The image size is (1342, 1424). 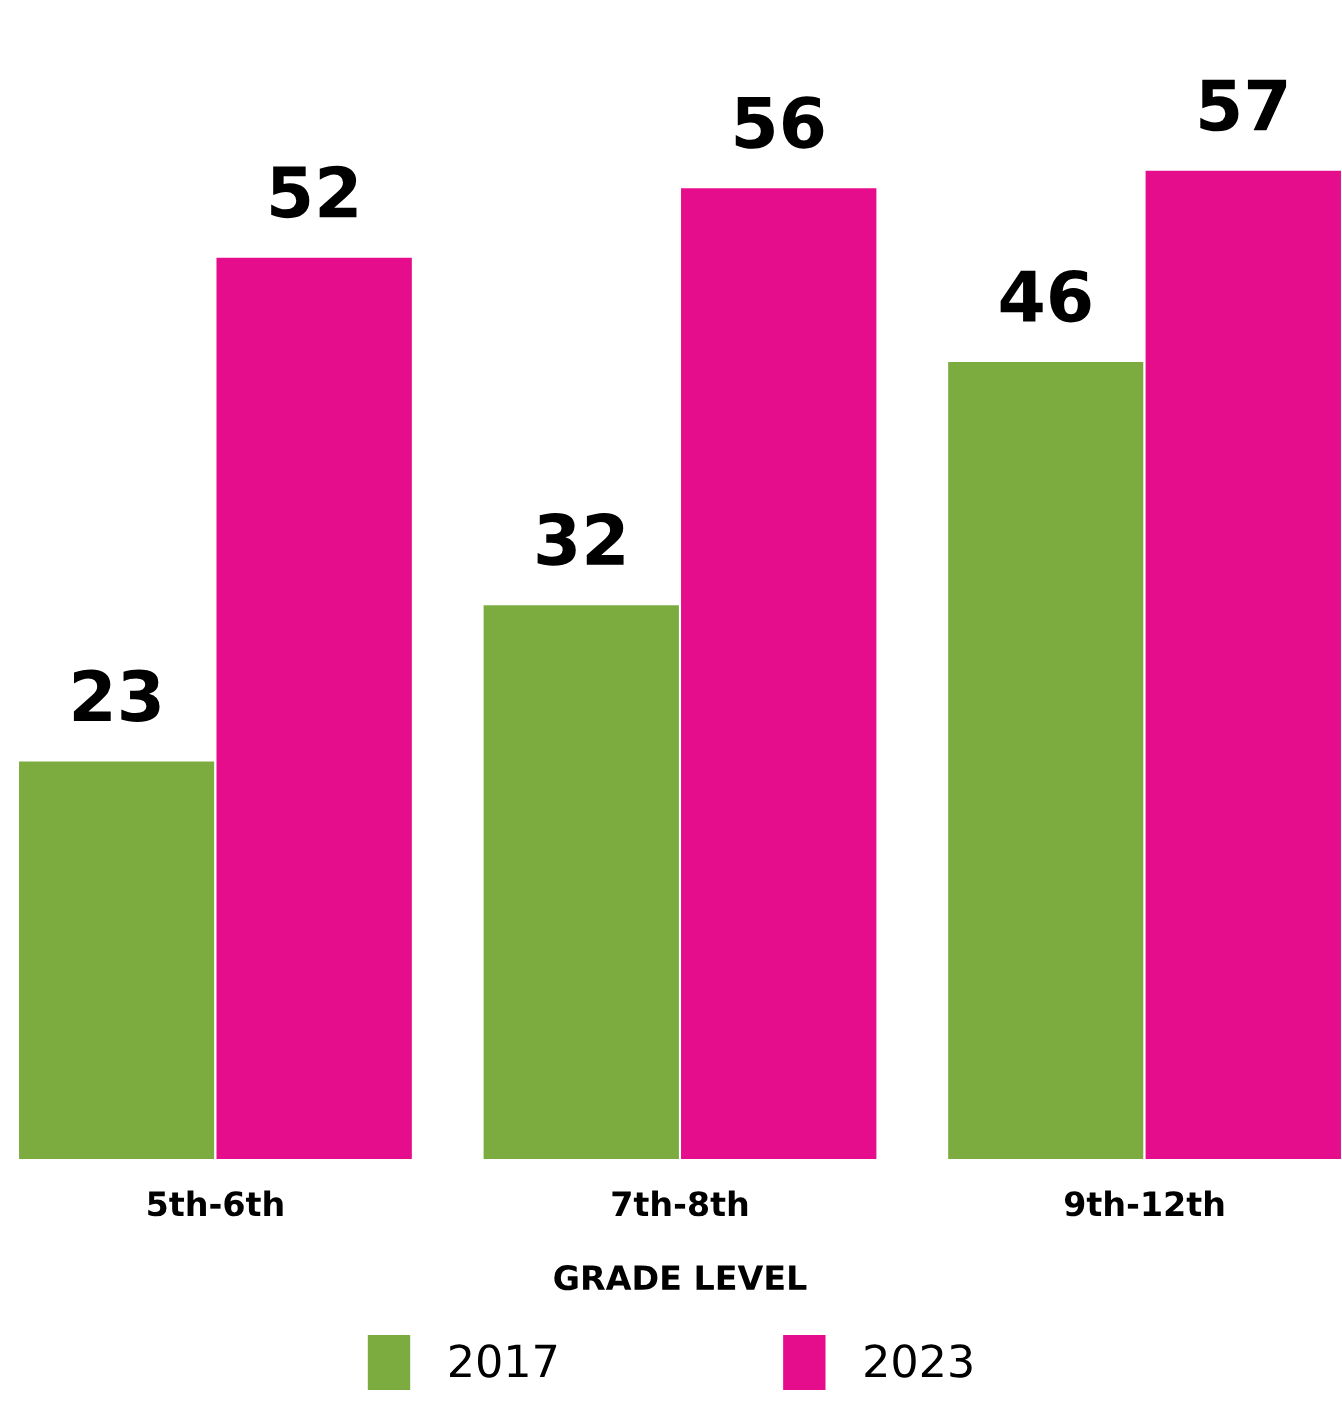 I want to click on data-label: 57, so click(x=1243, y=105).